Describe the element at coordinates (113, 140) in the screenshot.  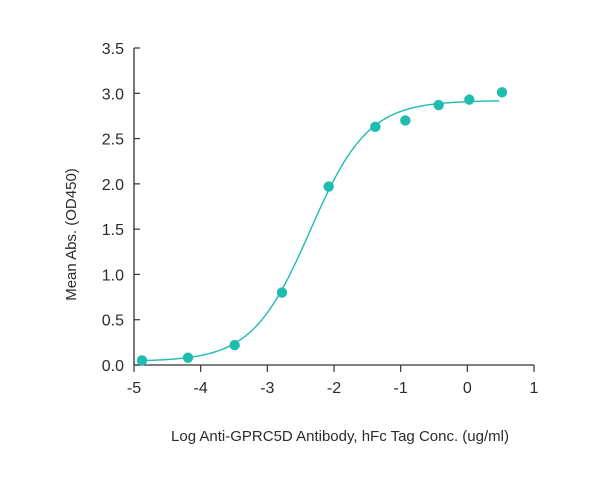
I see `y-tick-label: 2.5` at that location.